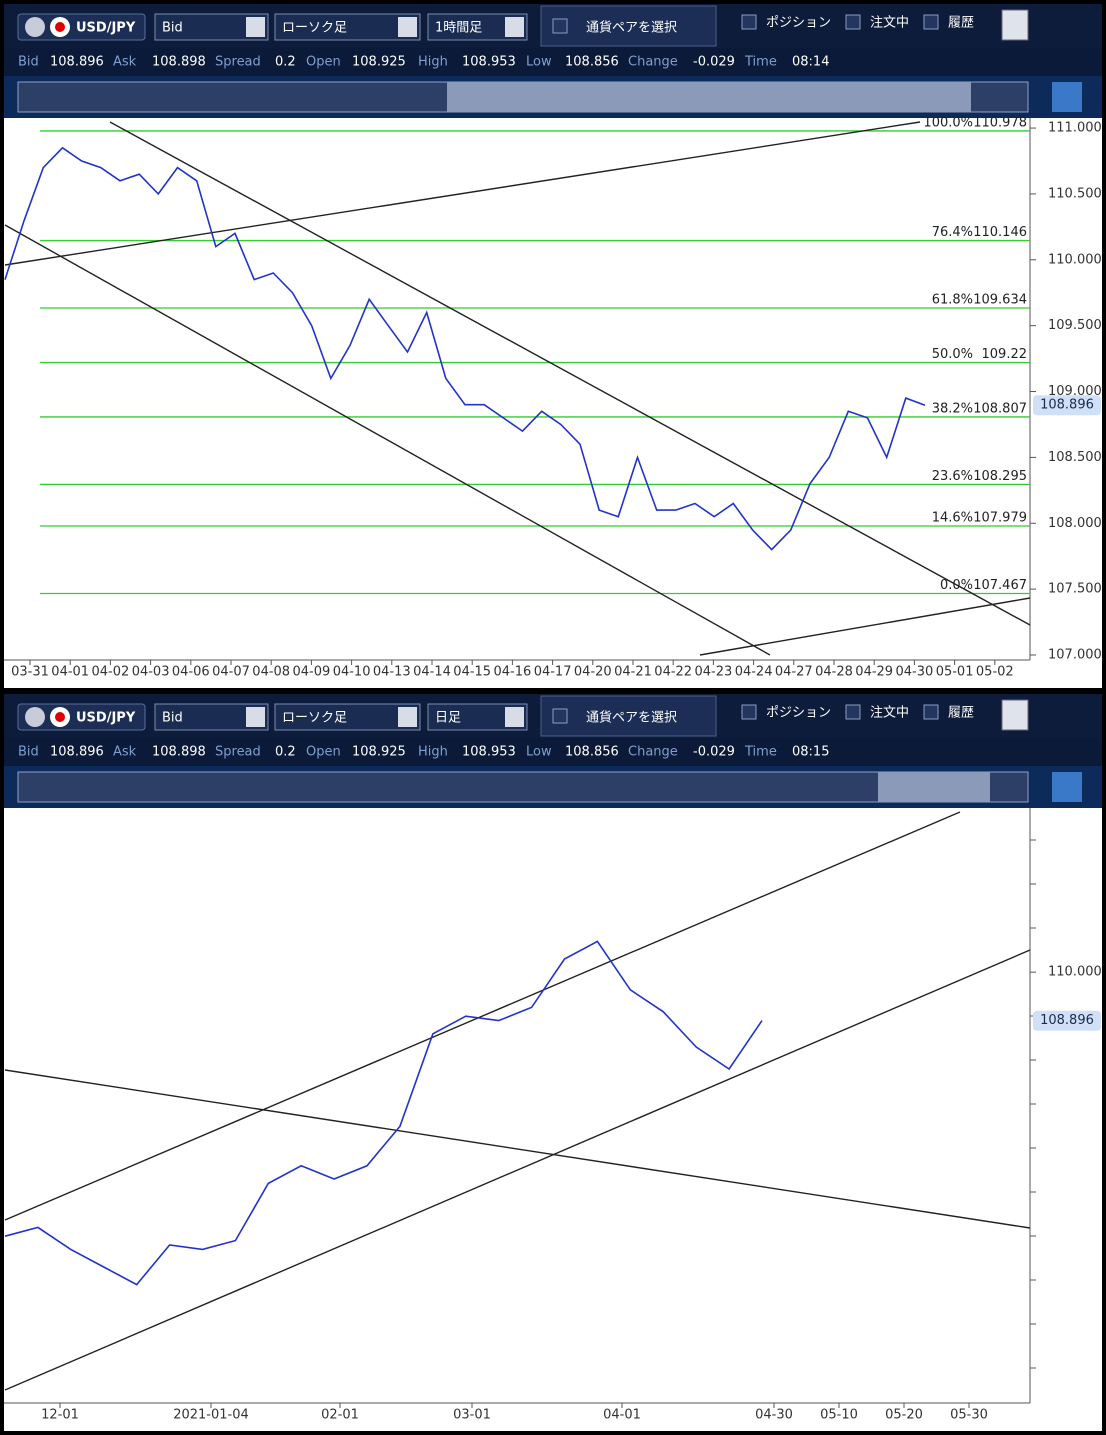 The image size is (1106, 1435). Describe the element at coordinates (458, 28) in the screenshot. I see `select-label: 1時間足` at that location.